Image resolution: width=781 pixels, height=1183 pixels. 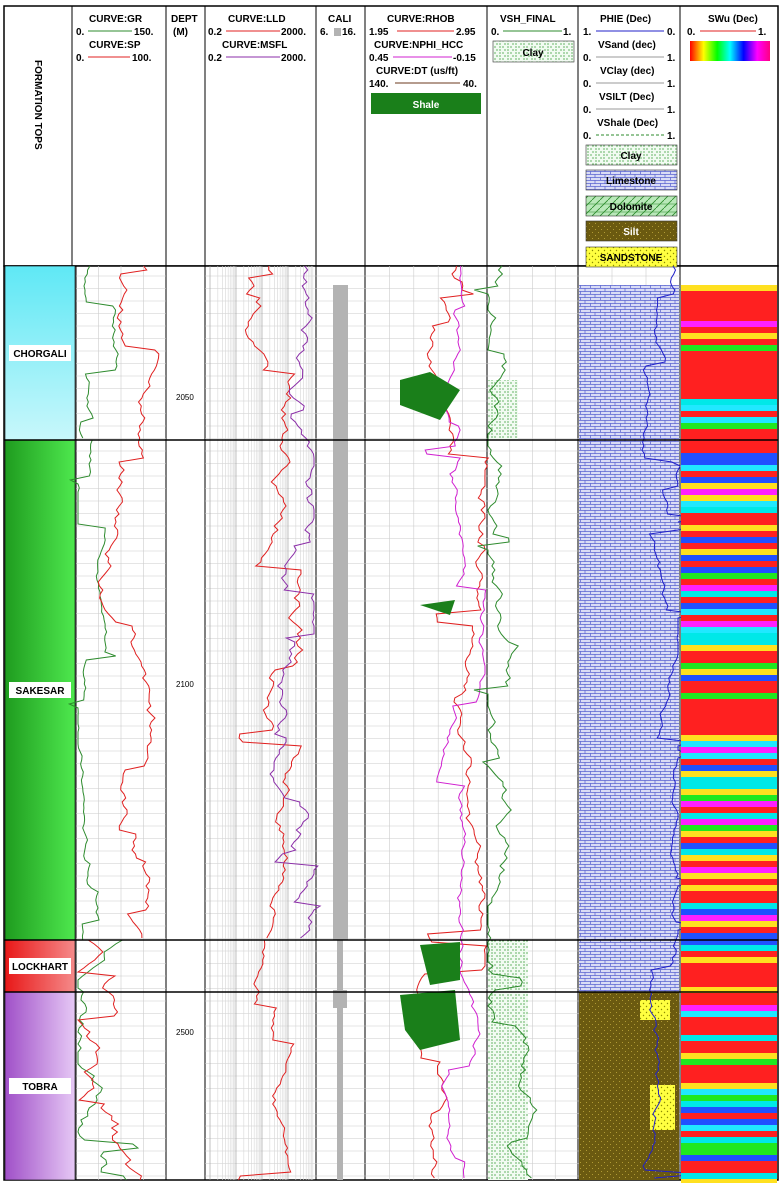 I want to click on lith-sandstone-swatch, so click(x=631, y=257).